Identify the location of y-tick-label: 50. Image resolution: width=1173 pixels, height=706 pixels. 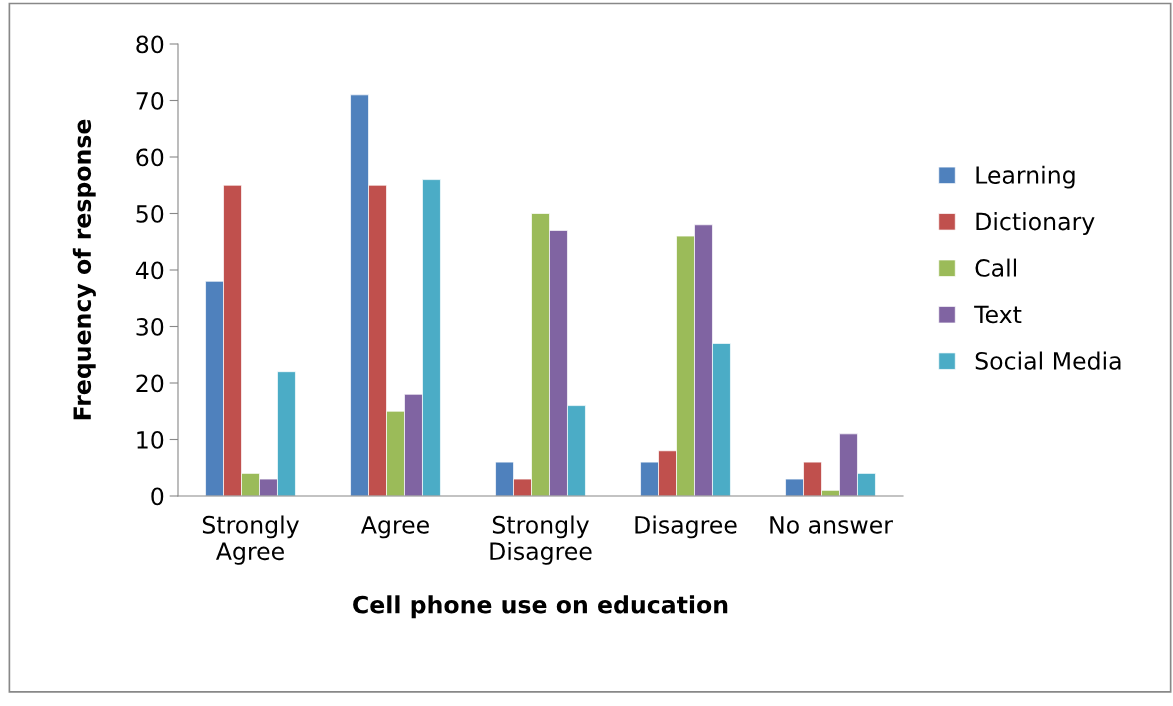
(150, 213).